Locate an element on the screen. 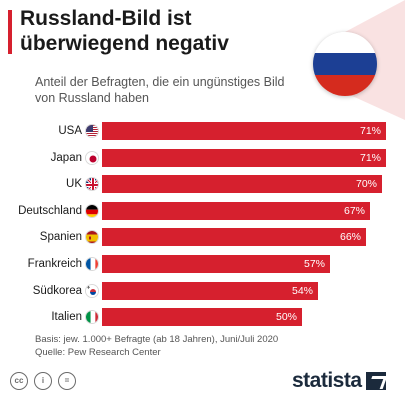 The image size is (405, 405). bar: 57% is located at coordinates (216, 264).